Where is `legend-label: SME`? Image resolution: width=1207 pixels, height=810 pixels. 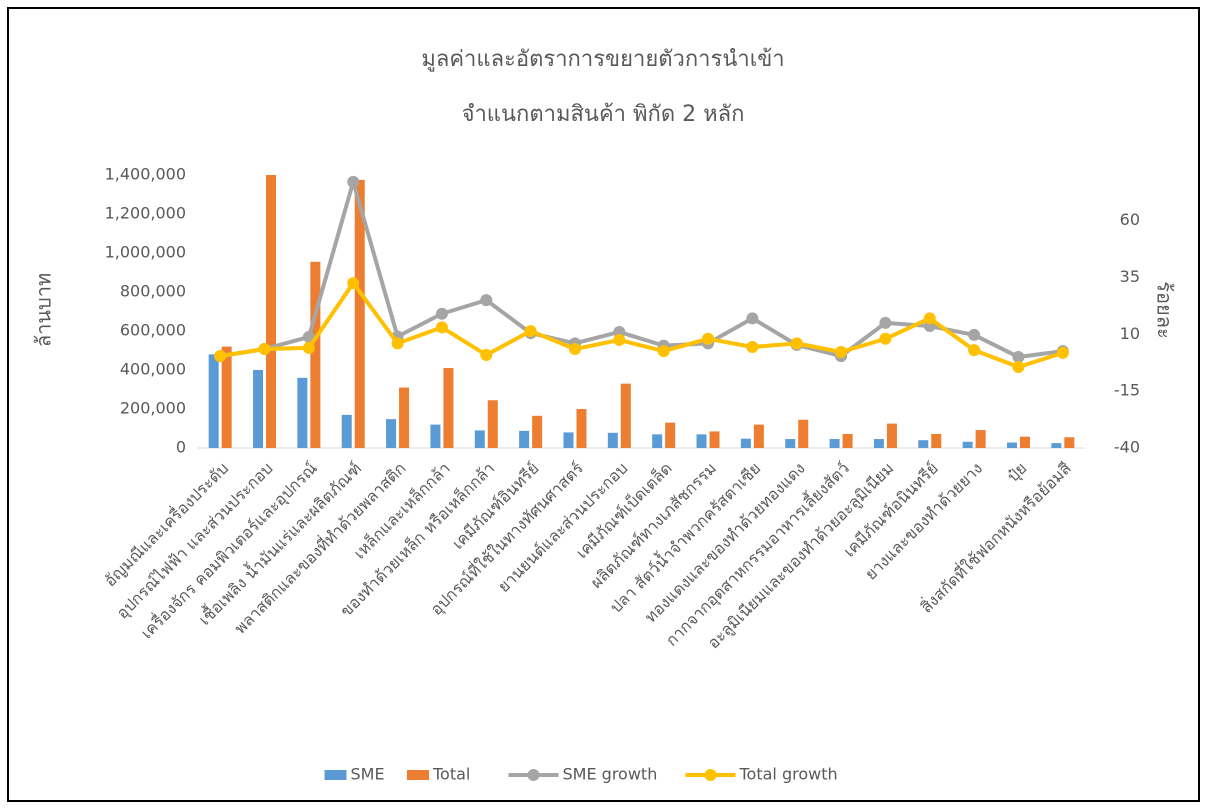
legend-label: SME is located at coordinates (368, 774).